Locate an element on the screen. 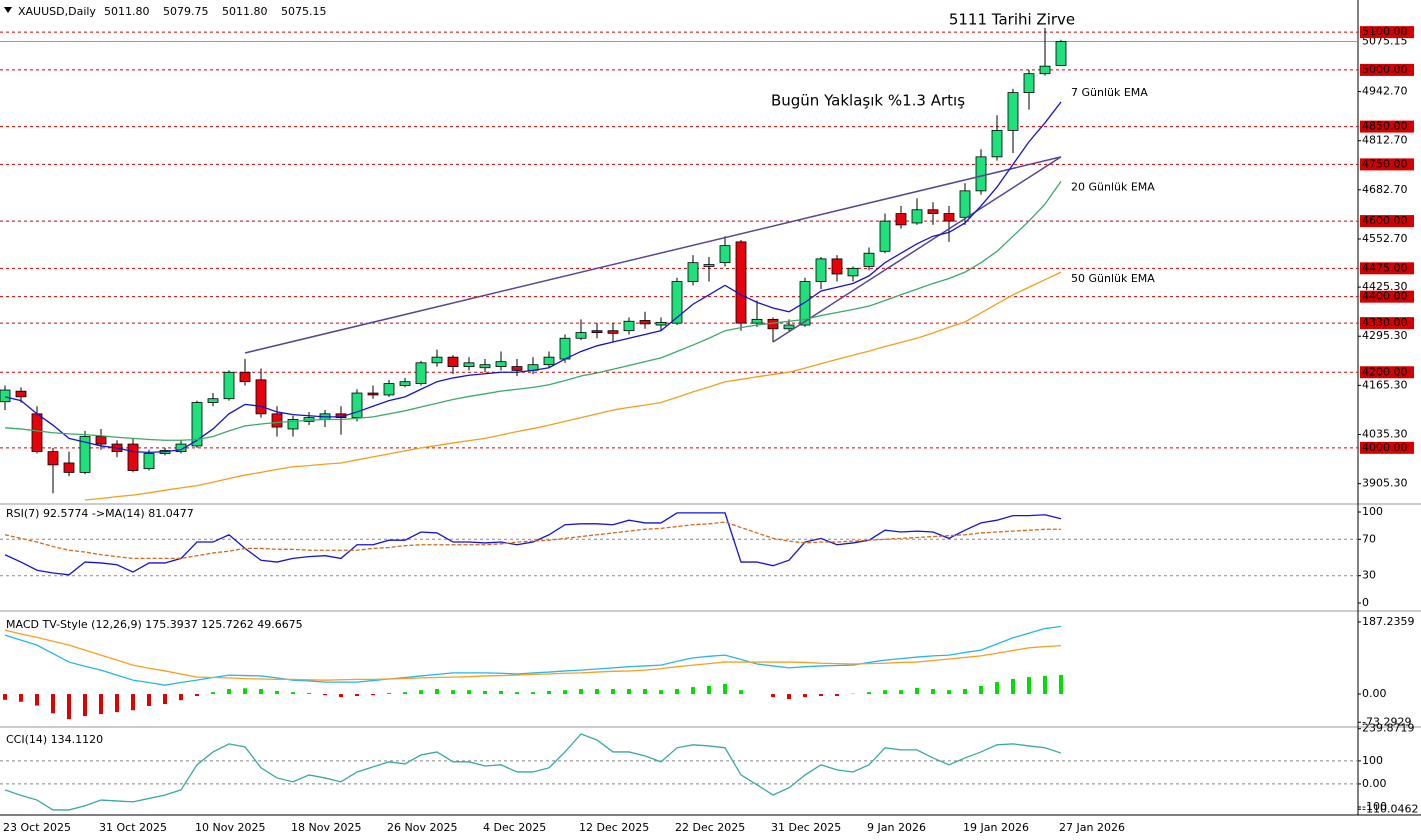  quote-close: 5075.15 is located at coordinates (304, 11).